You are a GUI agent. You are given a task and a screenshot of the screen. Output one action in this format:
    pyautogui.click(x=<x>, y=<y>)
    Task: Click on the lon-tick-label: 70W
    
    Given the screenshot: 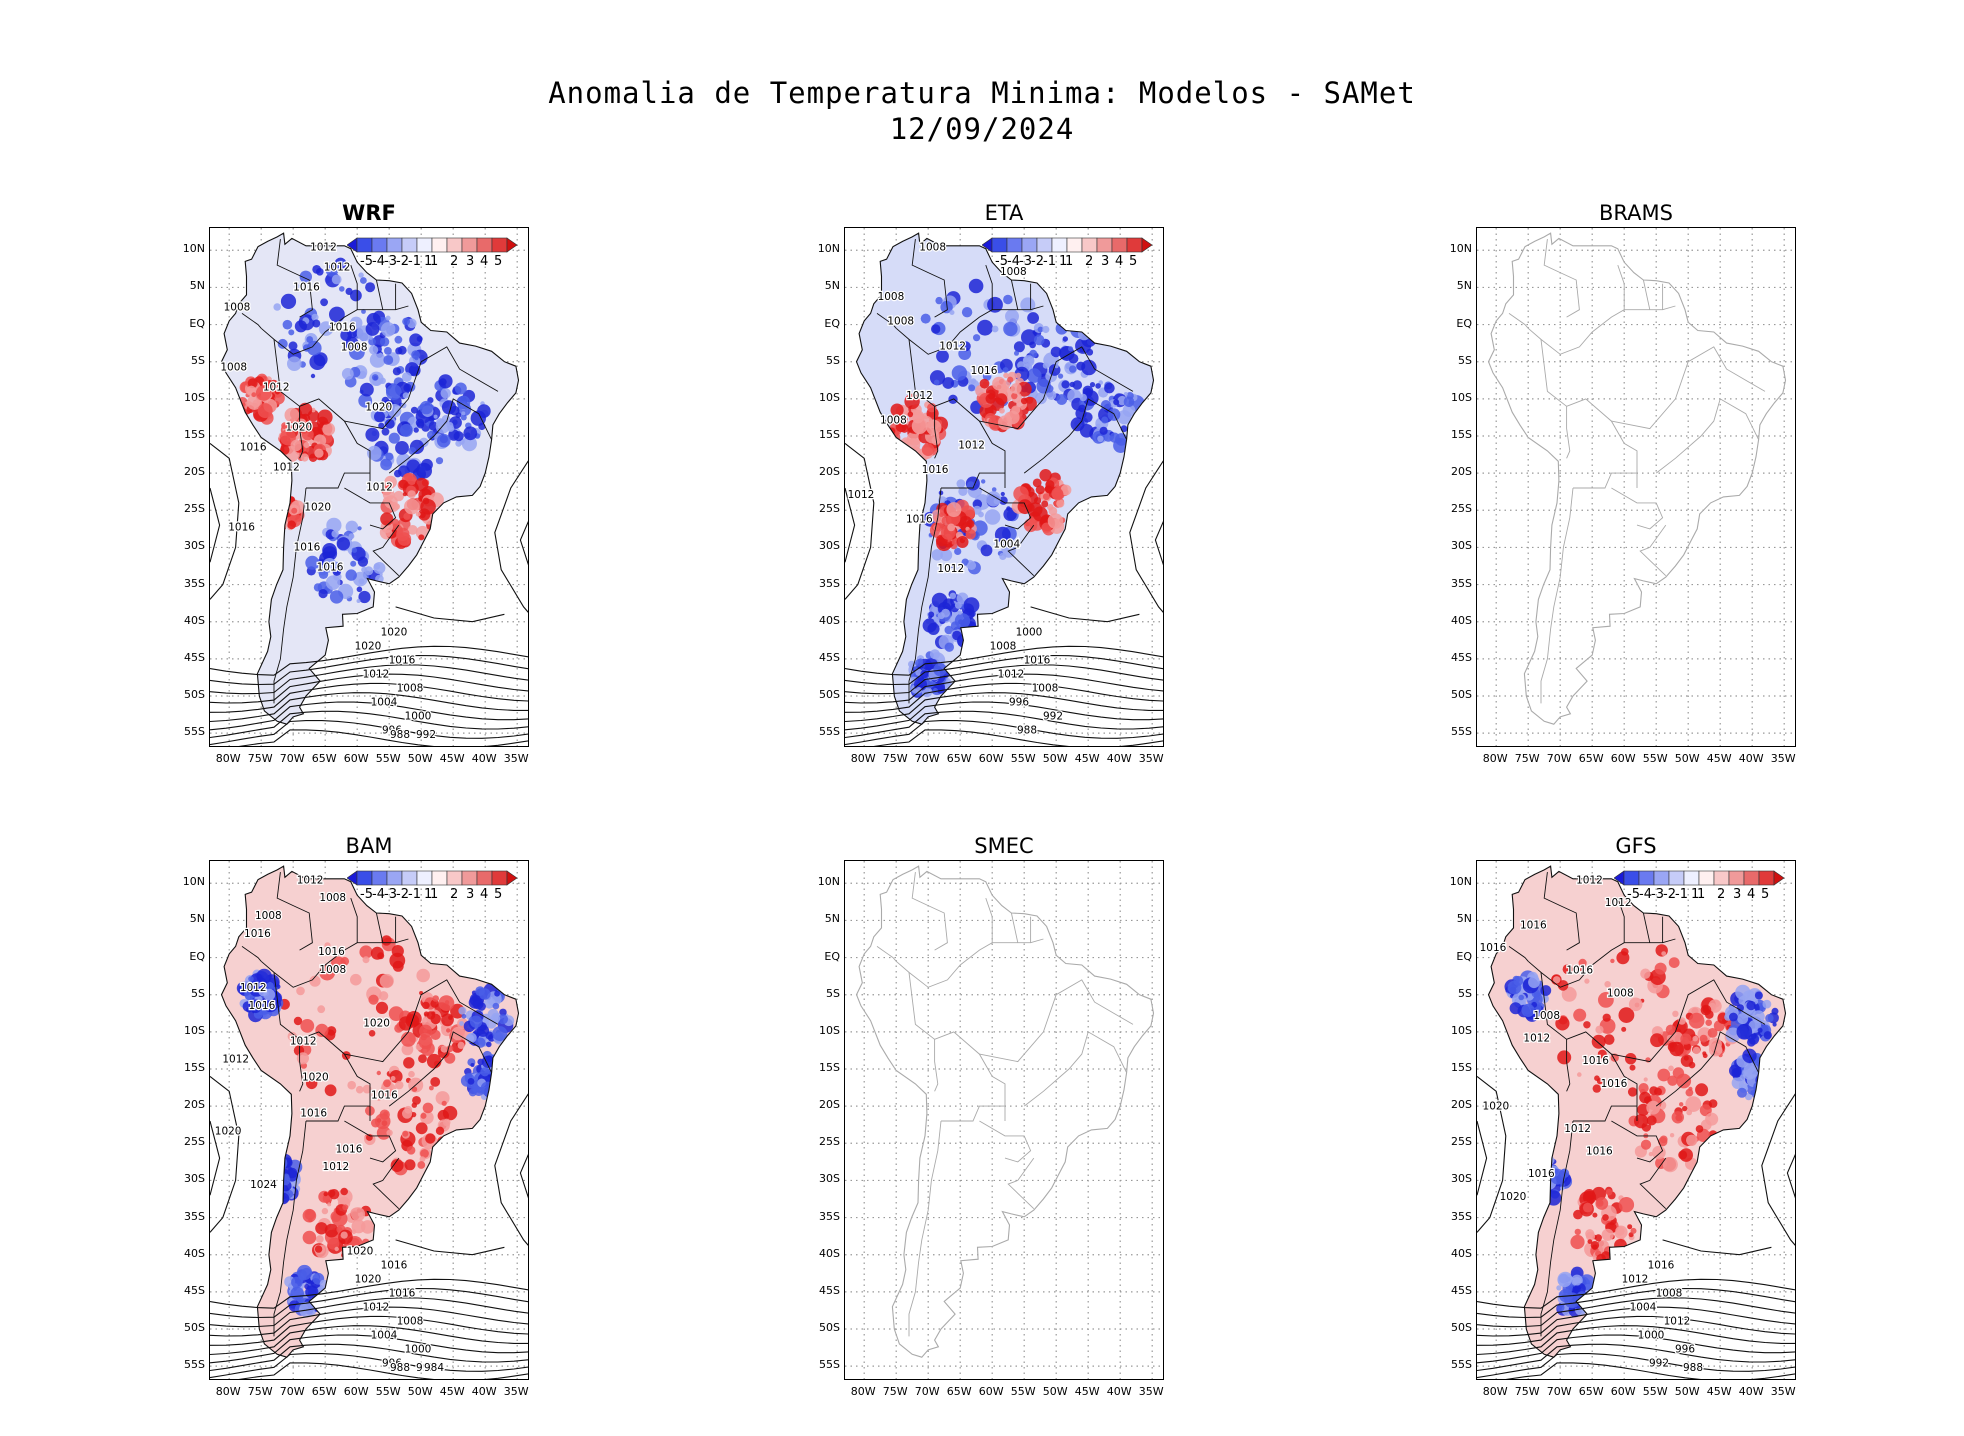 What is the action you would take?
    pyautogui.click(x=927, y=1391)
    